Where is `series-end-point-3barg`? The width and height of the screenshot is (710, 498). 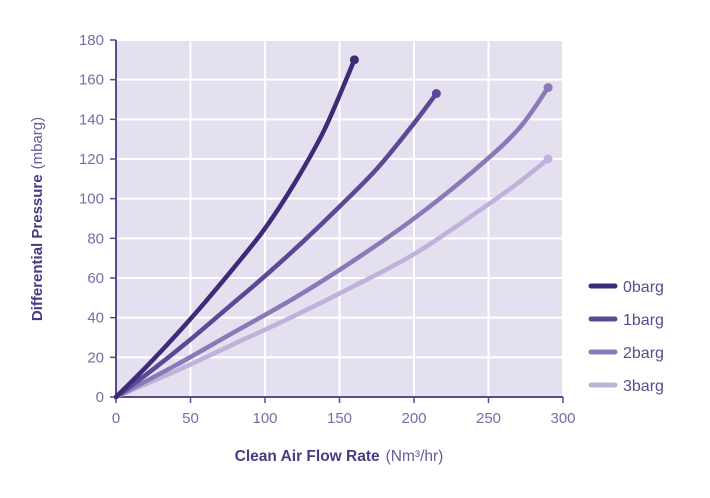 series-end-point-3barg is located at coordinates (548, 159).